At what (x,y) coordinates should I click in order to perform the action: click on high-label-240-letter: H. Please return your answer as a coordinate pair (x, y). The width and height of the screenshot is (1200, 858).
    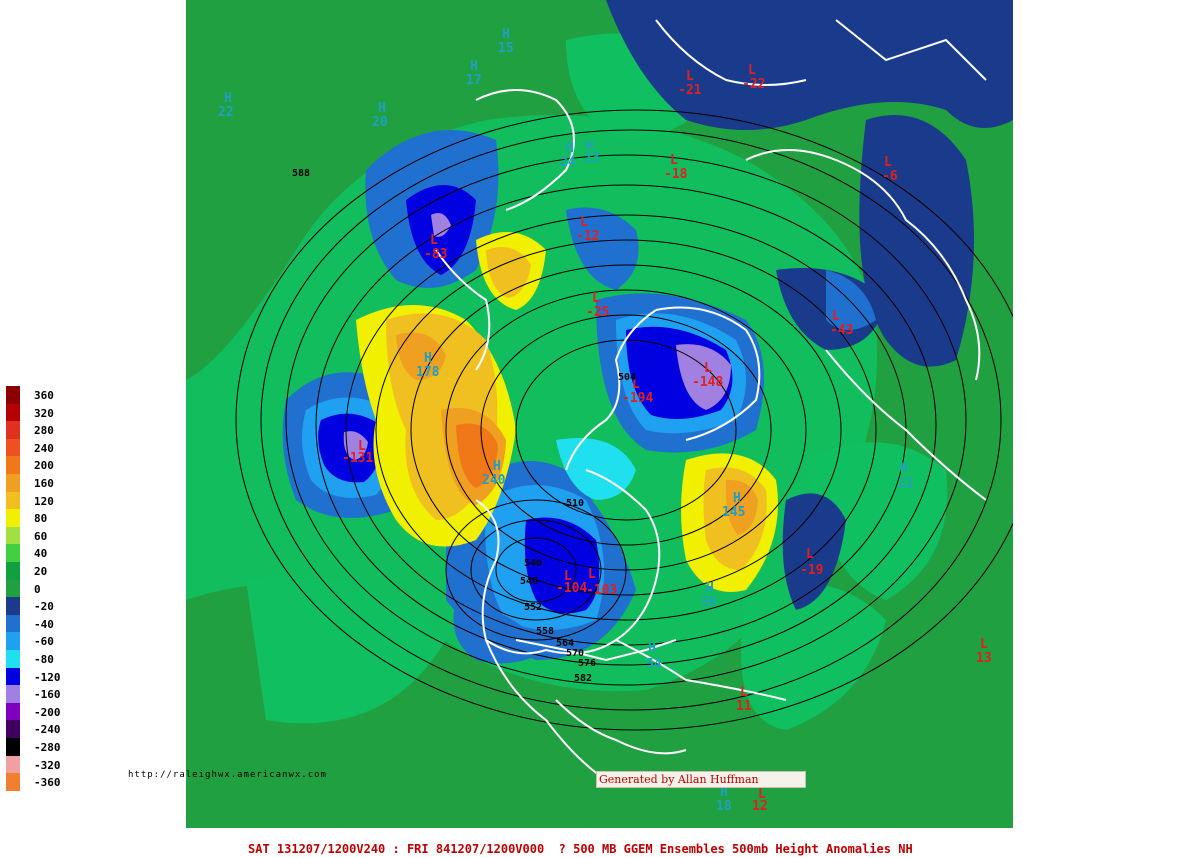
    Looking at the image, I should click on (497, 466).